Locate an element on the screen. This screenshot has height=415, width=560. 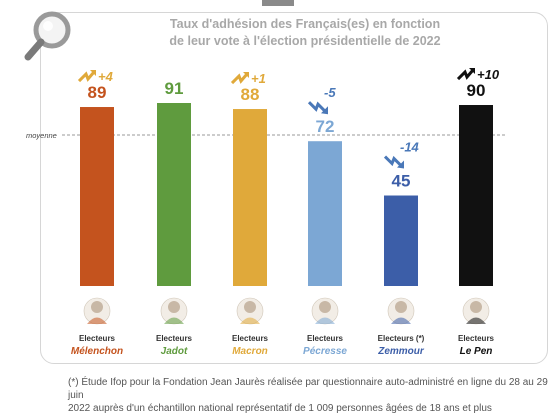
candidate-name: Pécresse is located at coordinates (325, 351).